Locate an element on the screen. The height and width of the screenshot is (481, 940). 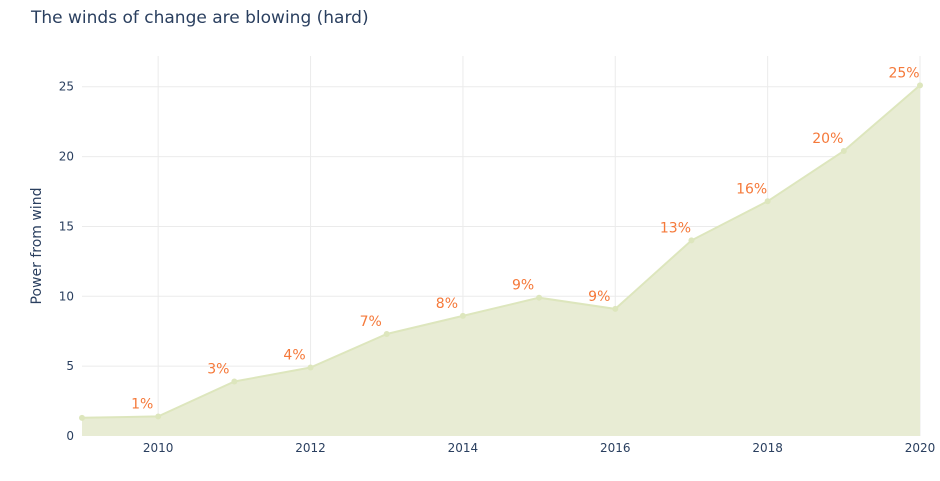
x-tick-label: 2014 is located at coordinates (463, 448).